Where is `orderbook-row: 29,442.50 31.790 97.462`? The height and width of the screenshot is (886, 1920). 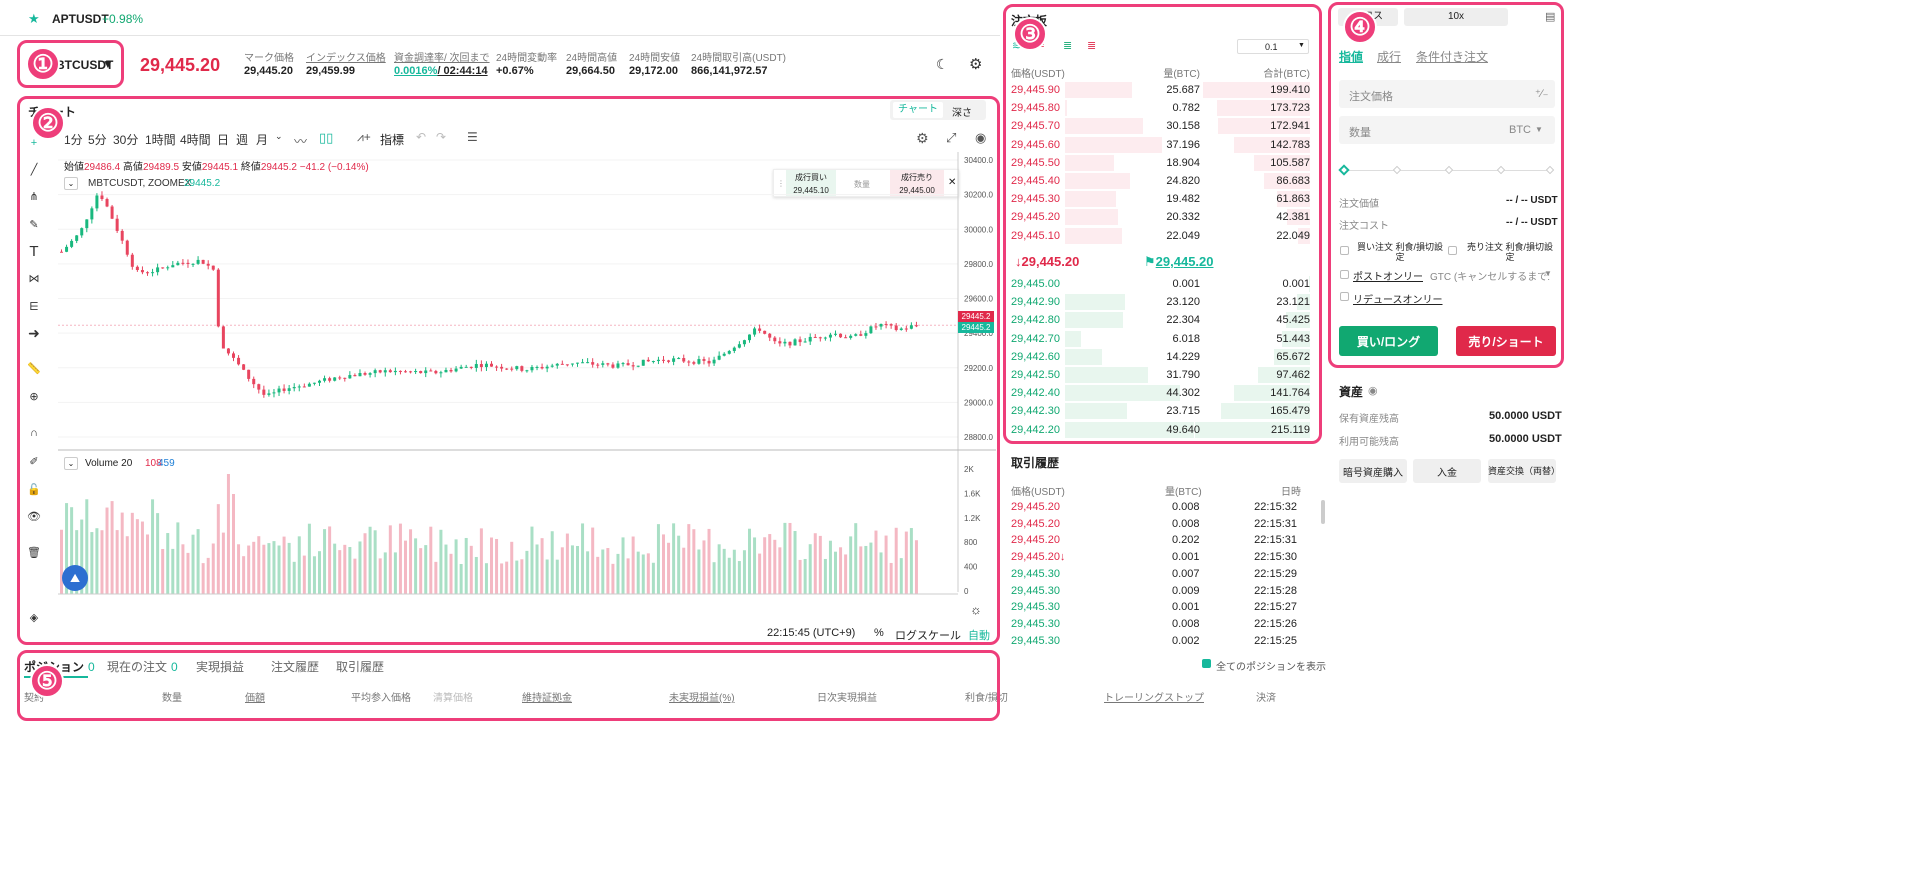
orderbook-row: 29,442.50 31.790 97.462 is located at coordinates (1160, 375).